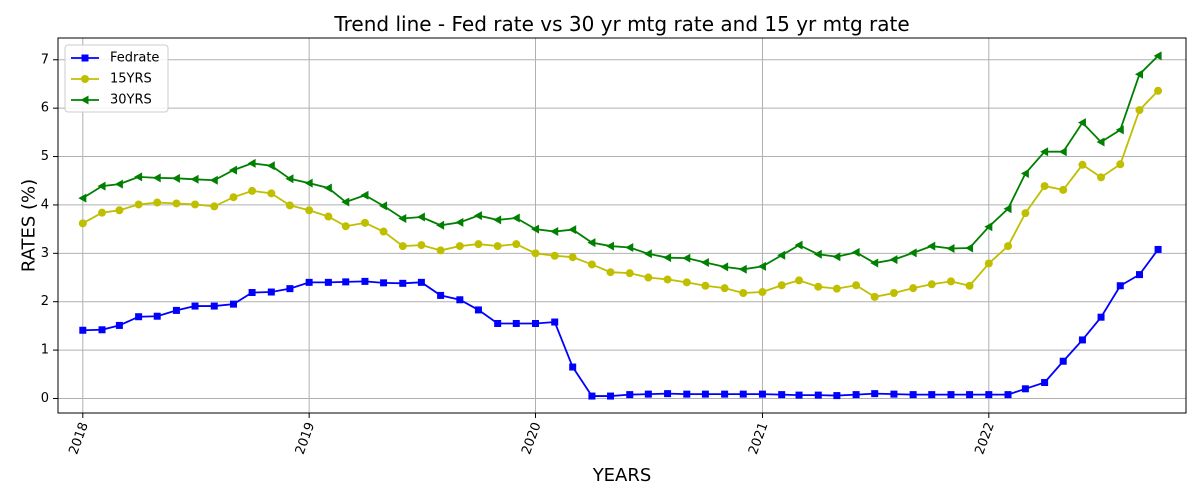 This screenshot has height=500, width=1200. Describe the element at coordinates (111, 79) in the screenshot. I see `legend-item-15yrs: 15YRS` at that location.